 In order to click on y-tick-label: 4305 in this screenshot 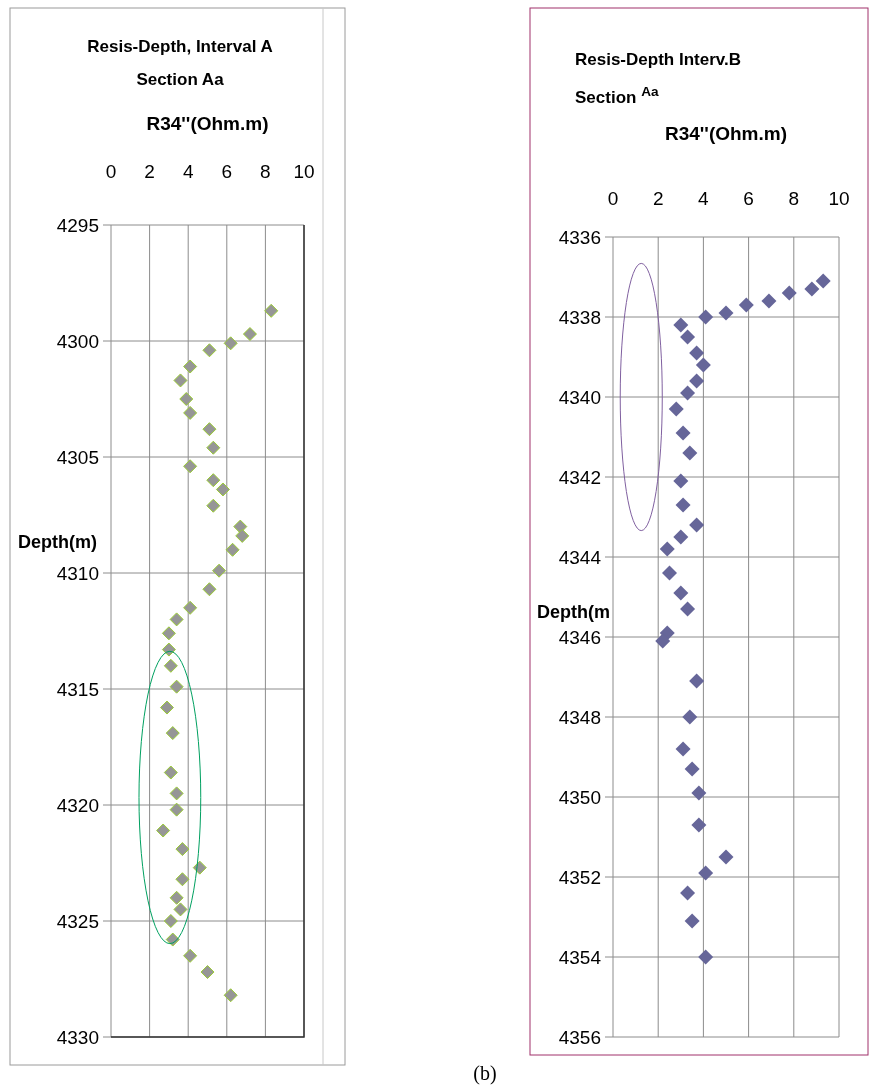, I will do `click(77, 457)`.